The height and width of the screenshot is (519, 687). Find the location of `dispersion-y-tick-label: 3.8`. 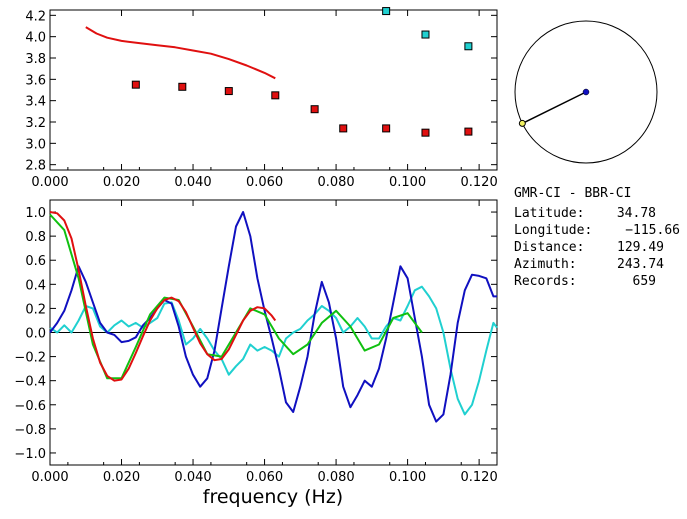

dispersion-y-tick-label: 3.8 is located at coordinates (35, 59).